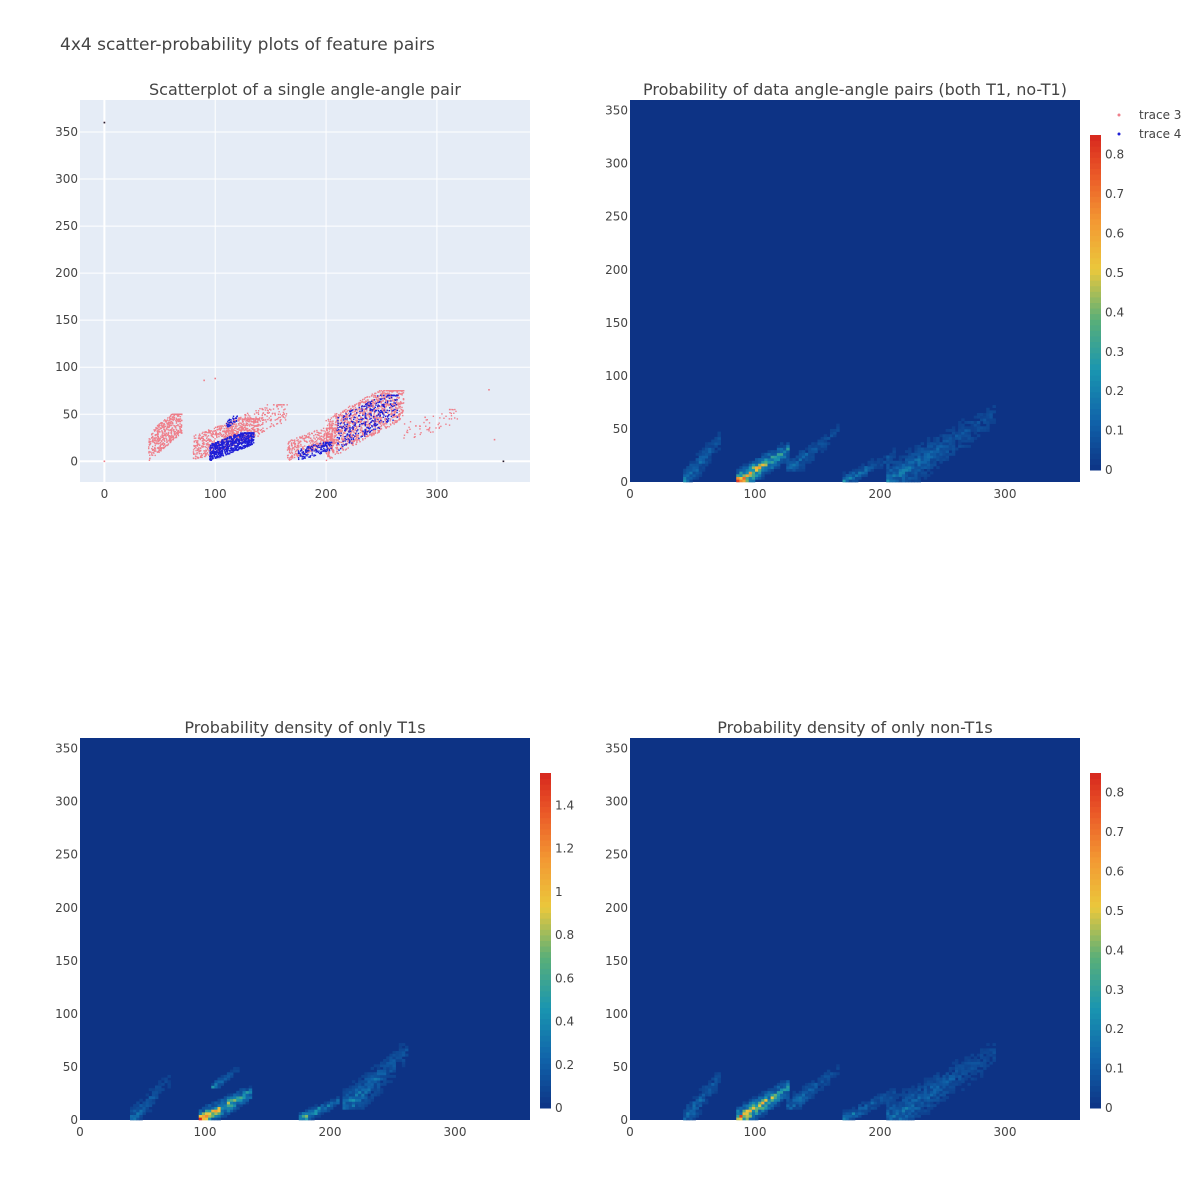 This screenshot has width=1200, height=1204. What do you see at coordinates (1150, 115) in the screenshot?
I see `legend-item-trace-3: trace 3` at bounding box center [1150, 115].